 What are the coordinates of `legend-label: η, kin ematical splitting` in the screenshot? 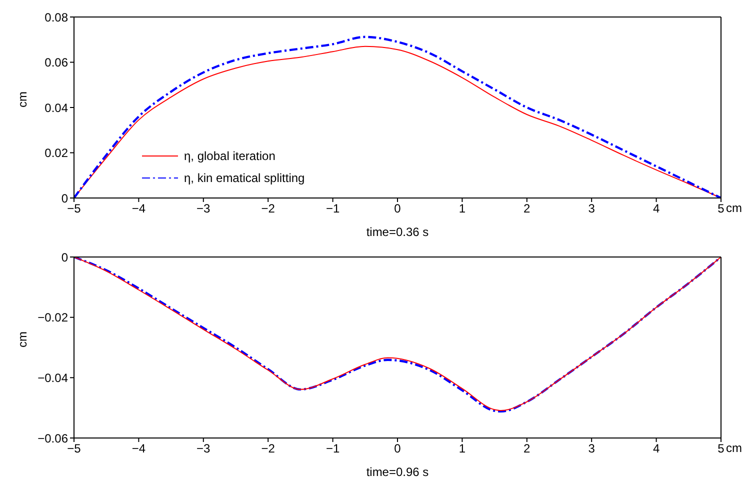 It's located at (244, 178).